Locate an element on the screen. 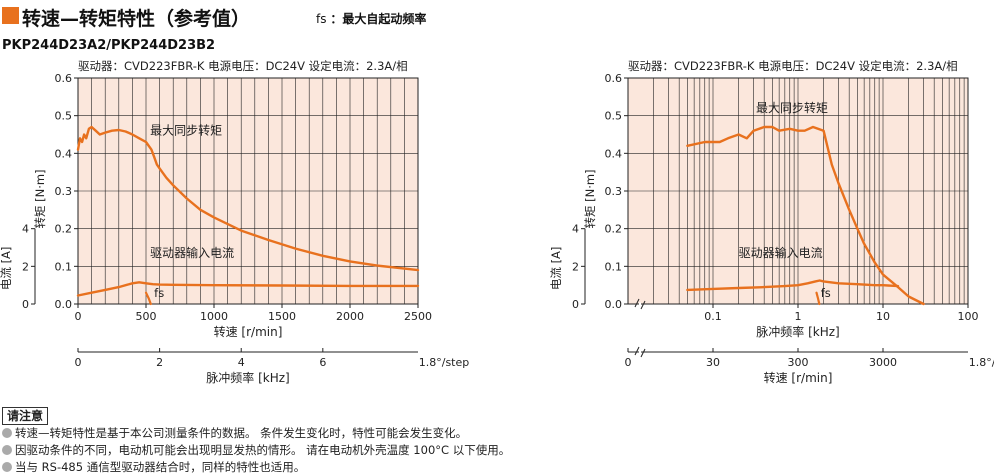 This screenshot has height=476, width=994. x2-axis-label: 脉冲频率 [kHz] is located at coordinates (247, 377).